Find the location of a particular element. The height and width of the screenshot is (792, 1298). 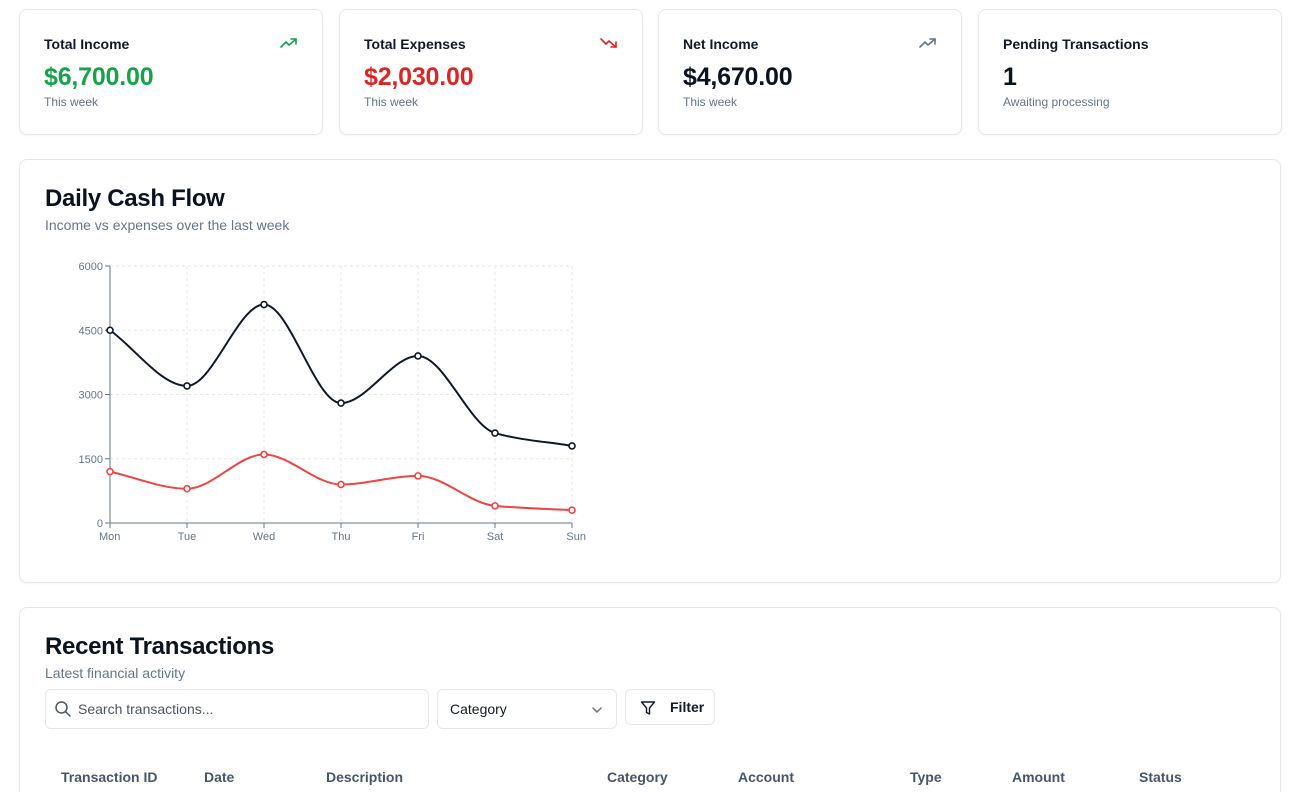

stat-label: Pending Transactions is located at coordinates (1076, 44).